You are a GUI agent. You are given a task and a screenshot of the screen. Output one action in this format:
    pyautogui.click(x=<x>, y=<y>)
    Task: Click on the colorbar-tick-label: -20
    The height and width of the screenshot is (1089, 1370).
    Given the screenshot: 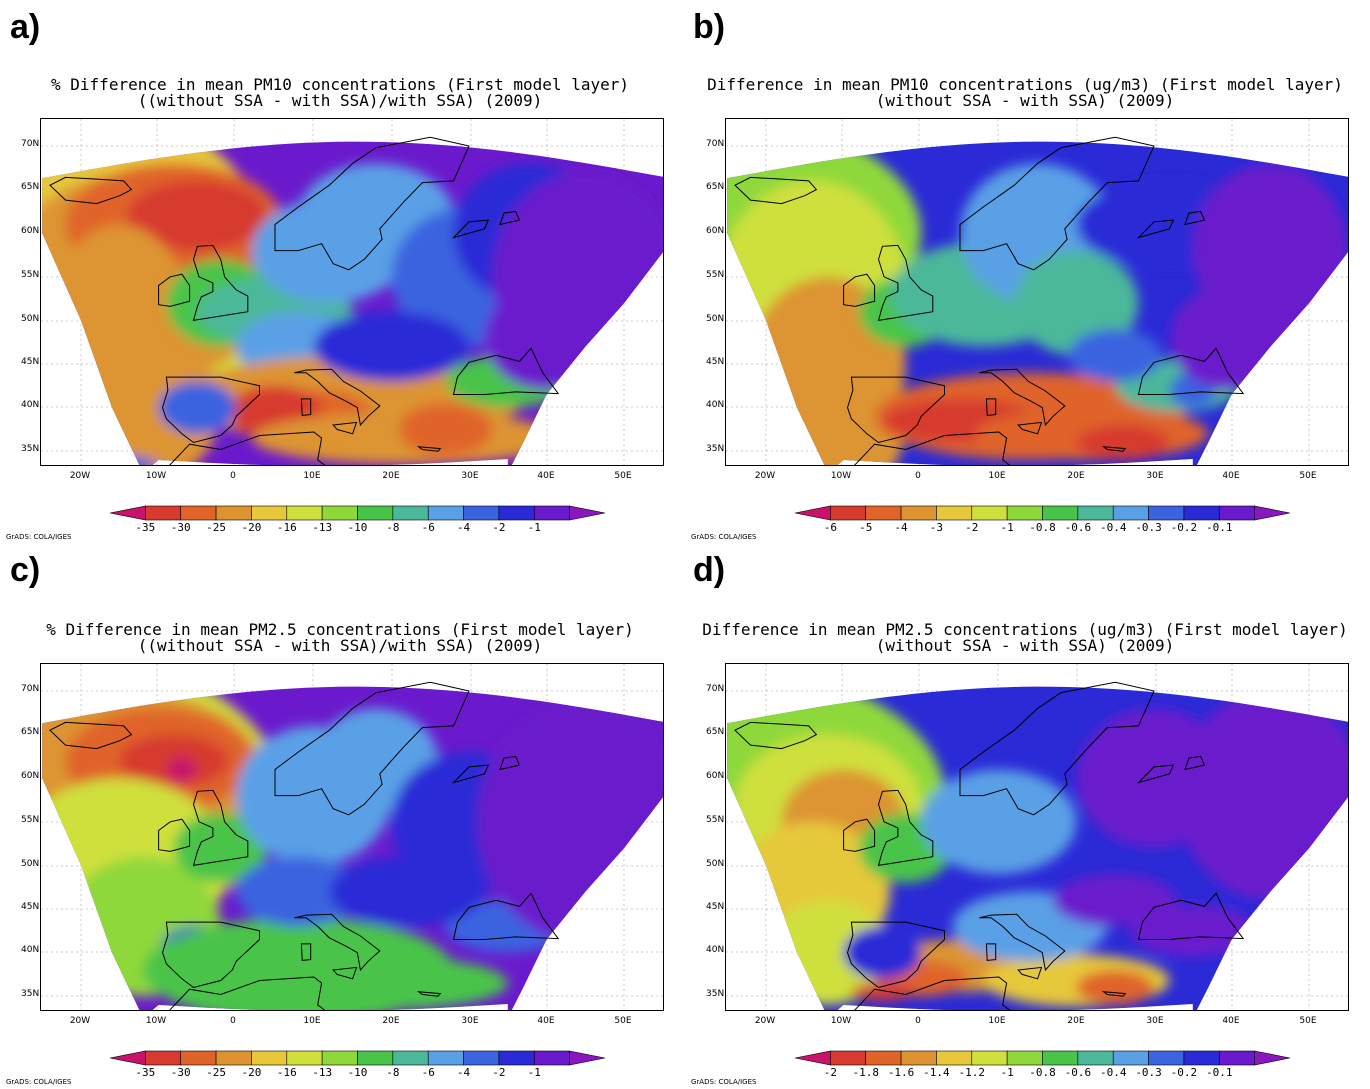 What is the action you would take?
    pyautogui.click(x=251, y=527)
    